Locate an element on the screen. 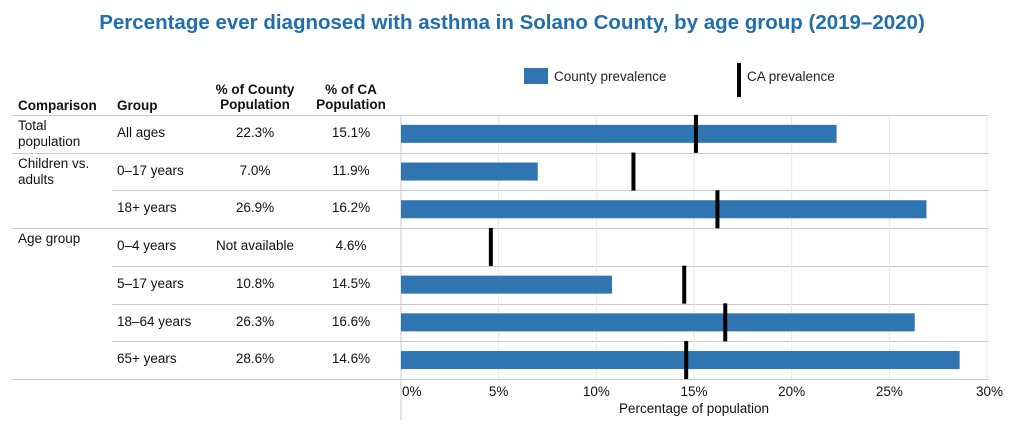  header-county-pct: % of County Population is located at coordinates (255, 97).